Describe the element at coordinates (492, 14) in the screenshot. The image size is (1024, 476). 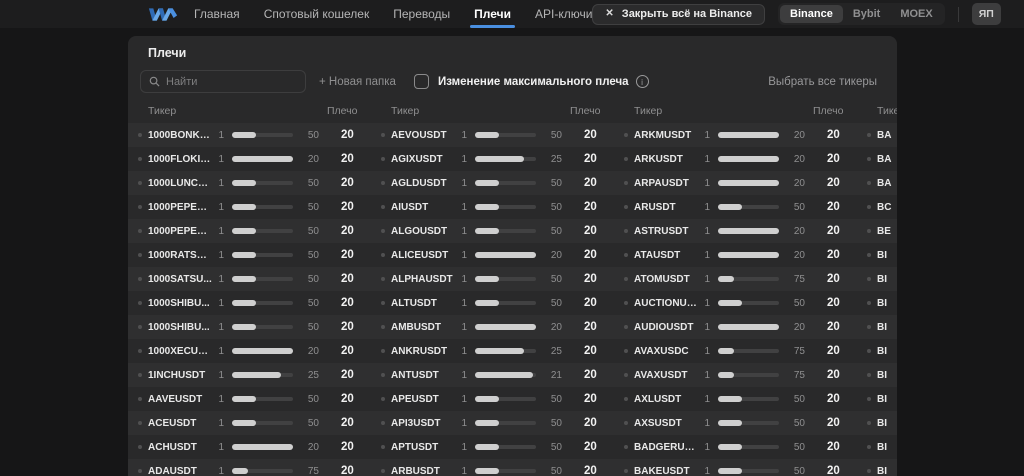
I see `nav-item-leverages: Плечи` at that location.